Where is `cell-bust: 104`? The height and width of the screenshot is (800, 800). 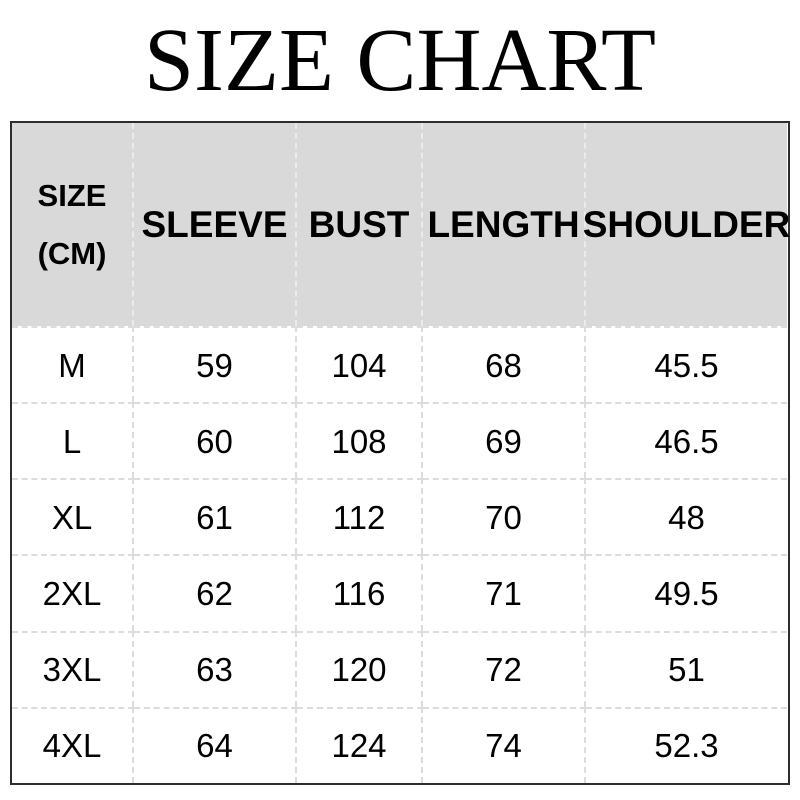 cell-bust: 104 is located at coordinates (360, 364).